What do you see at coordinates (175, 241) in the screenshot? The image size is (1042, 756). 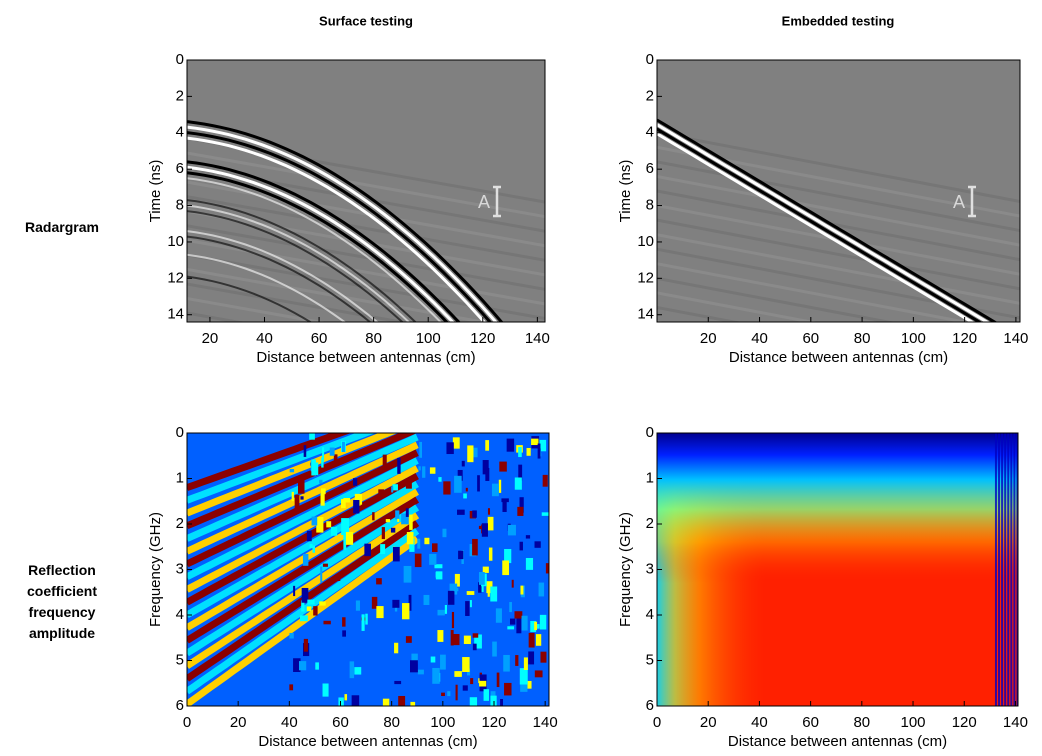 I see `y-tick-label: 10` at bounding box center [175, 241].